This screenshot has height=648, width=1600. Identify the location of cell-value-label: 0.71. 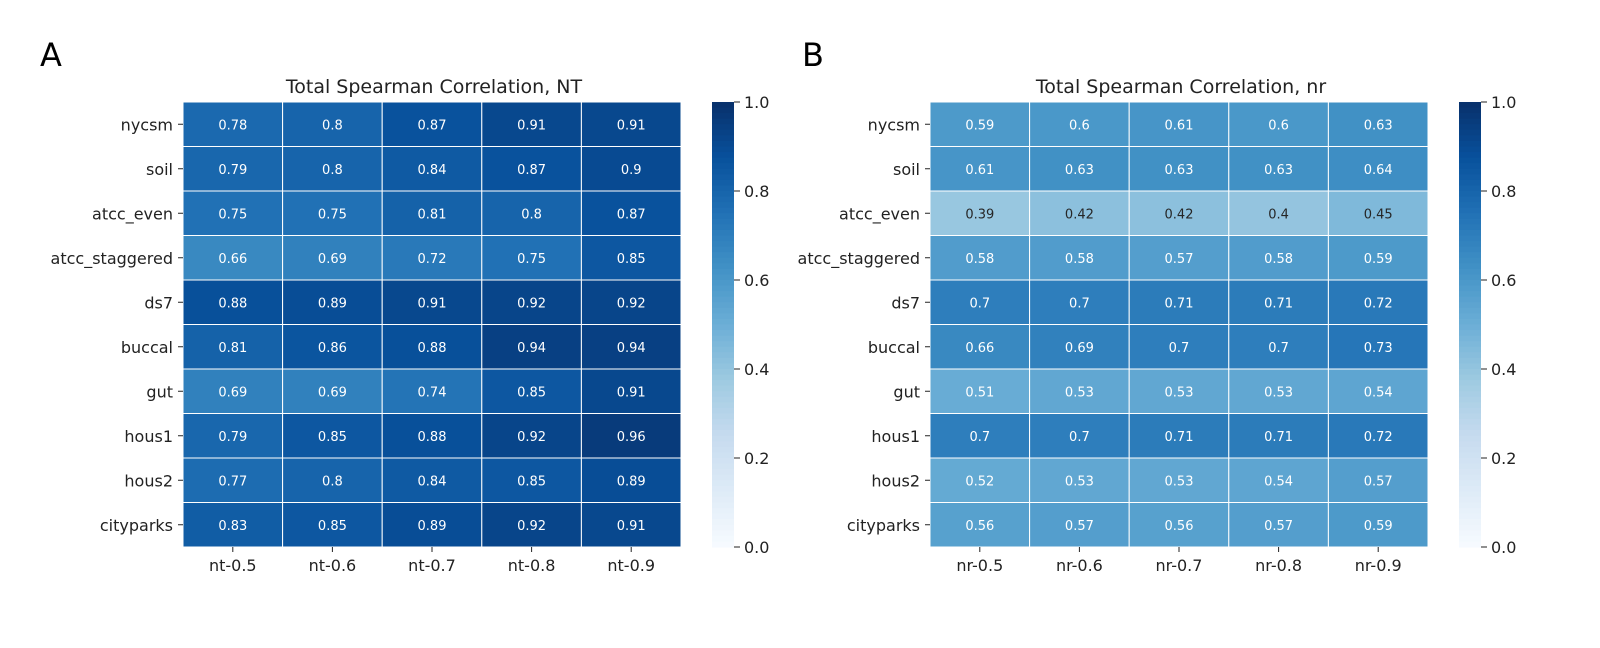
(1179, 437).